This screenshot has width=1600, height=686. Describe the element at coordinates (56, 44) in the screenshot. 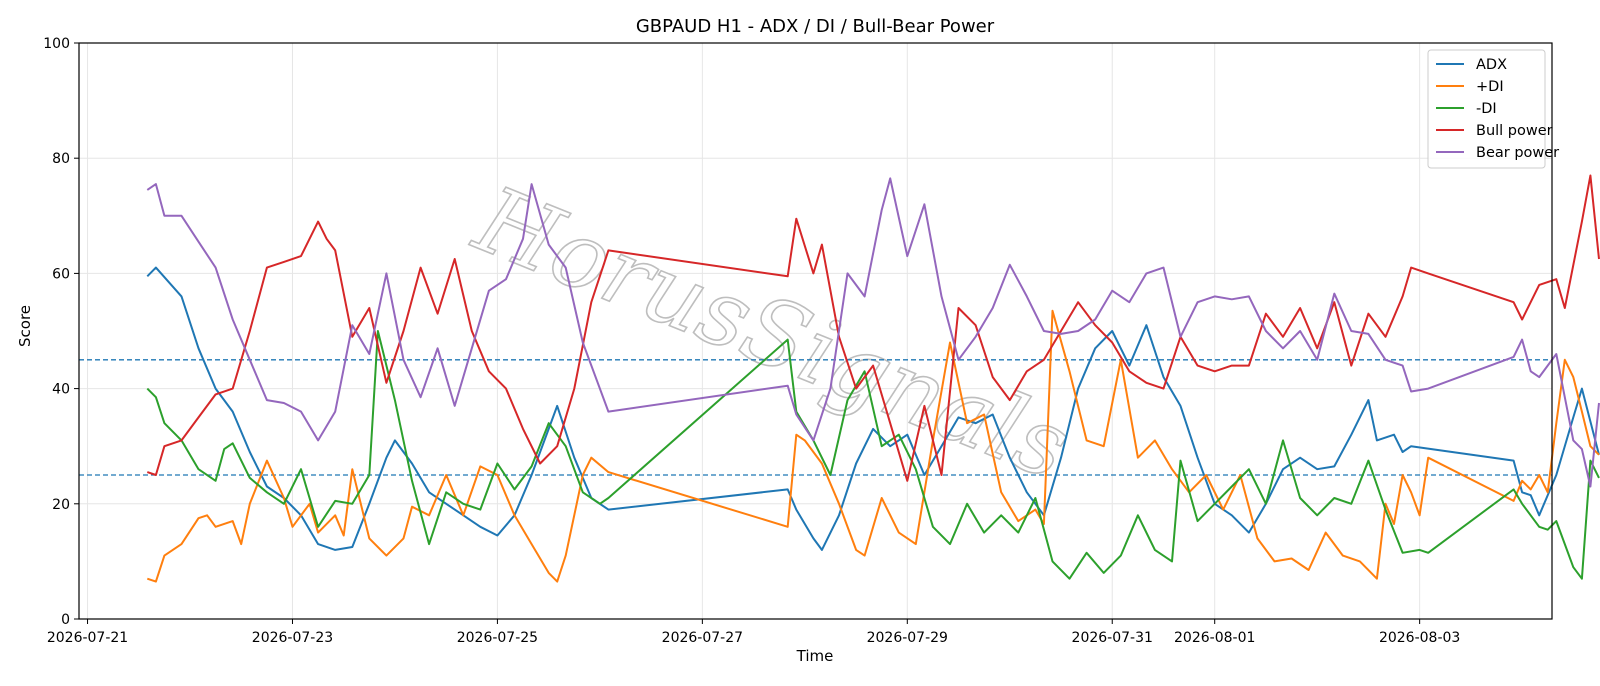

I see `y-tick-label: 100` at that location.